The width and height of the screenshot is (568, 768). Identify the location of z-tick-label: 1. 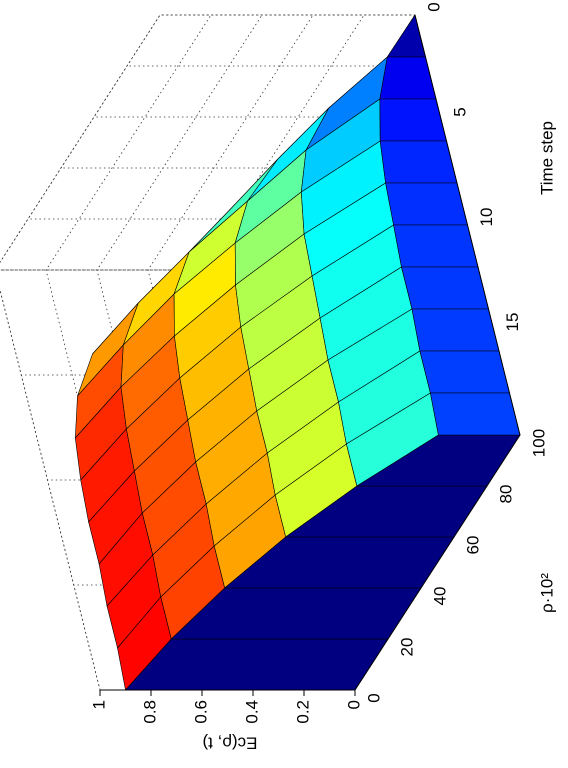
(98, 704).